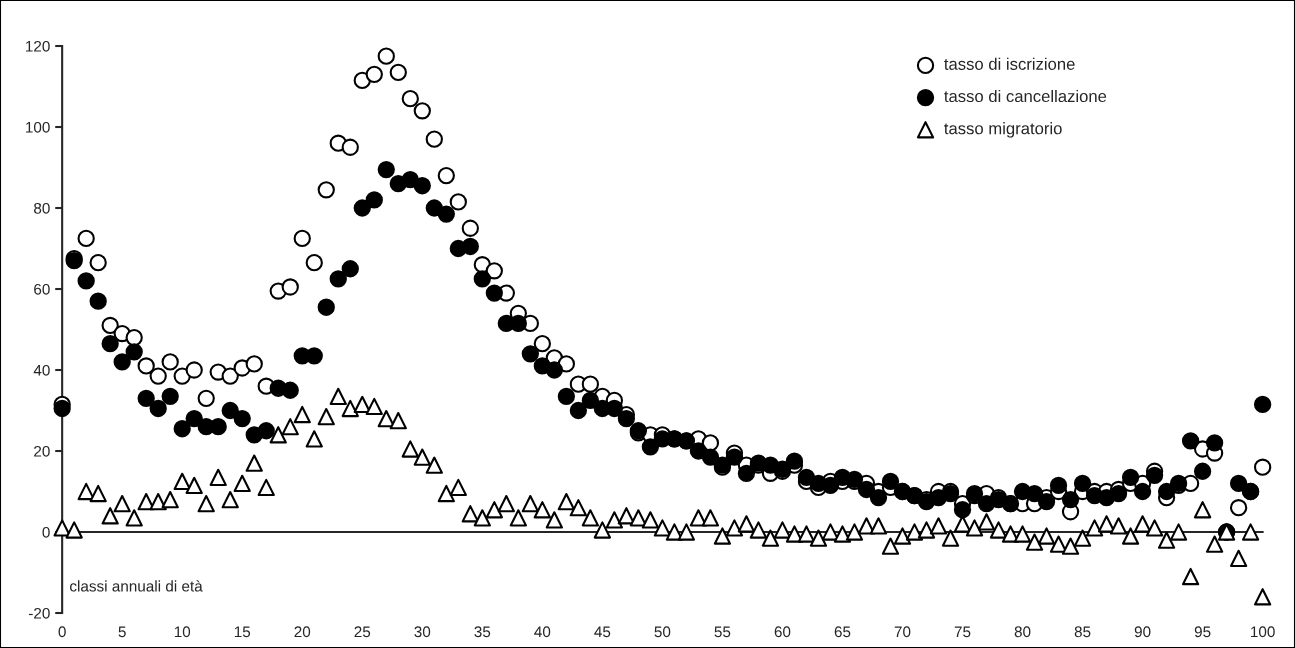 This screenshot has height=648, width=1295. I want to click on y-tick-label: -20, so click(39, 613).